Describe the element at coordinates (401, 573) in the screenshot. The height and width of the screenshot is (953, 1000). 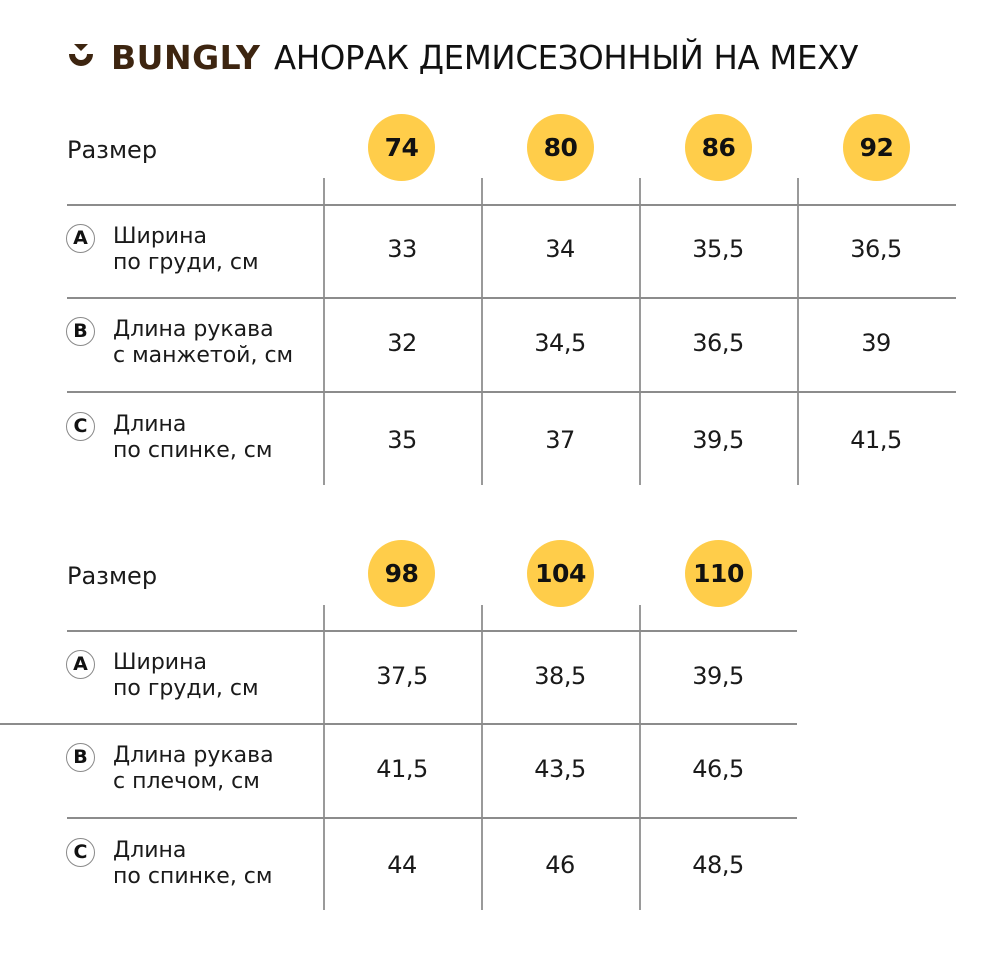
I see `size-badge: 98` at that location.